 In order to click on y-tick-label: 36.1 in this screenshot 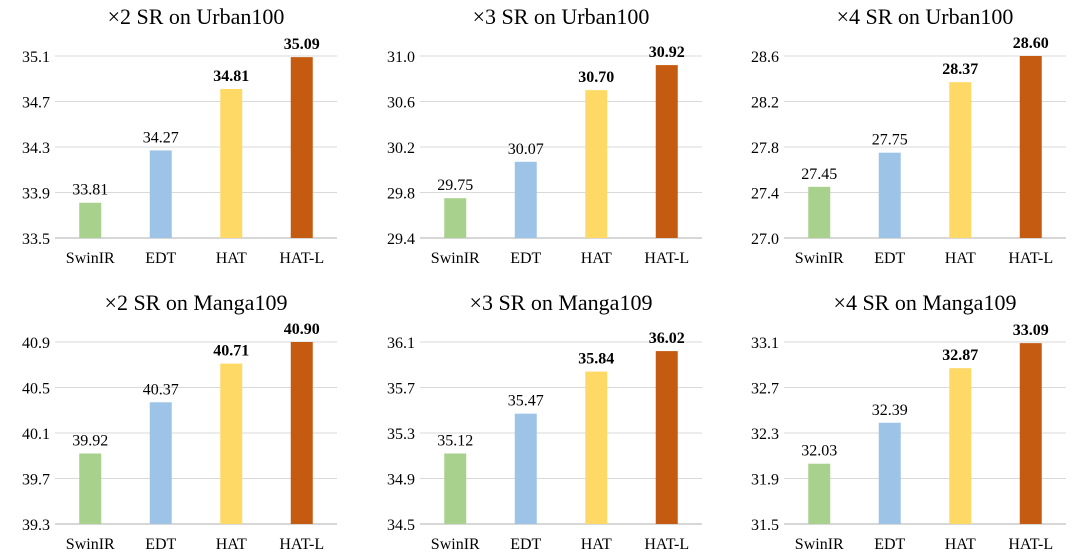, I will do `click(401, 343)`.